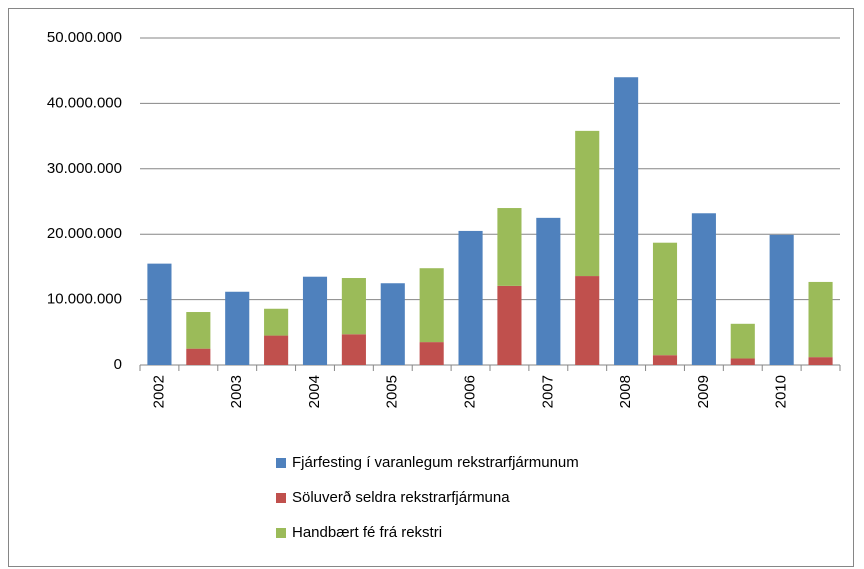 The width and height of the screenshot is (864, 569). Describe the element at coordinates (84, 37) in the screenshot. I see `y-tick-label: 50.000.000` at that location.